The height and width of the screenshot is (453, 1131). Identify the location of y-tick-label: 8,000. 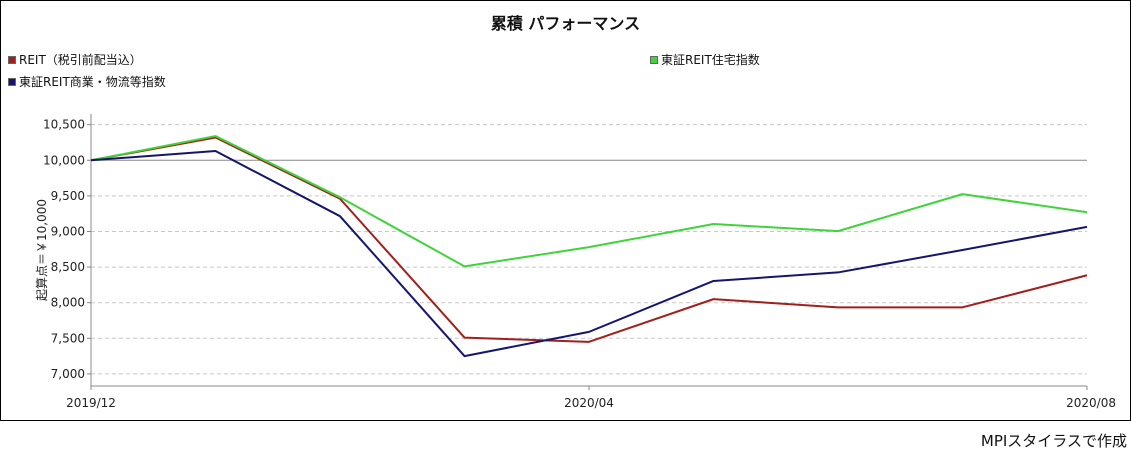
(68, 303).